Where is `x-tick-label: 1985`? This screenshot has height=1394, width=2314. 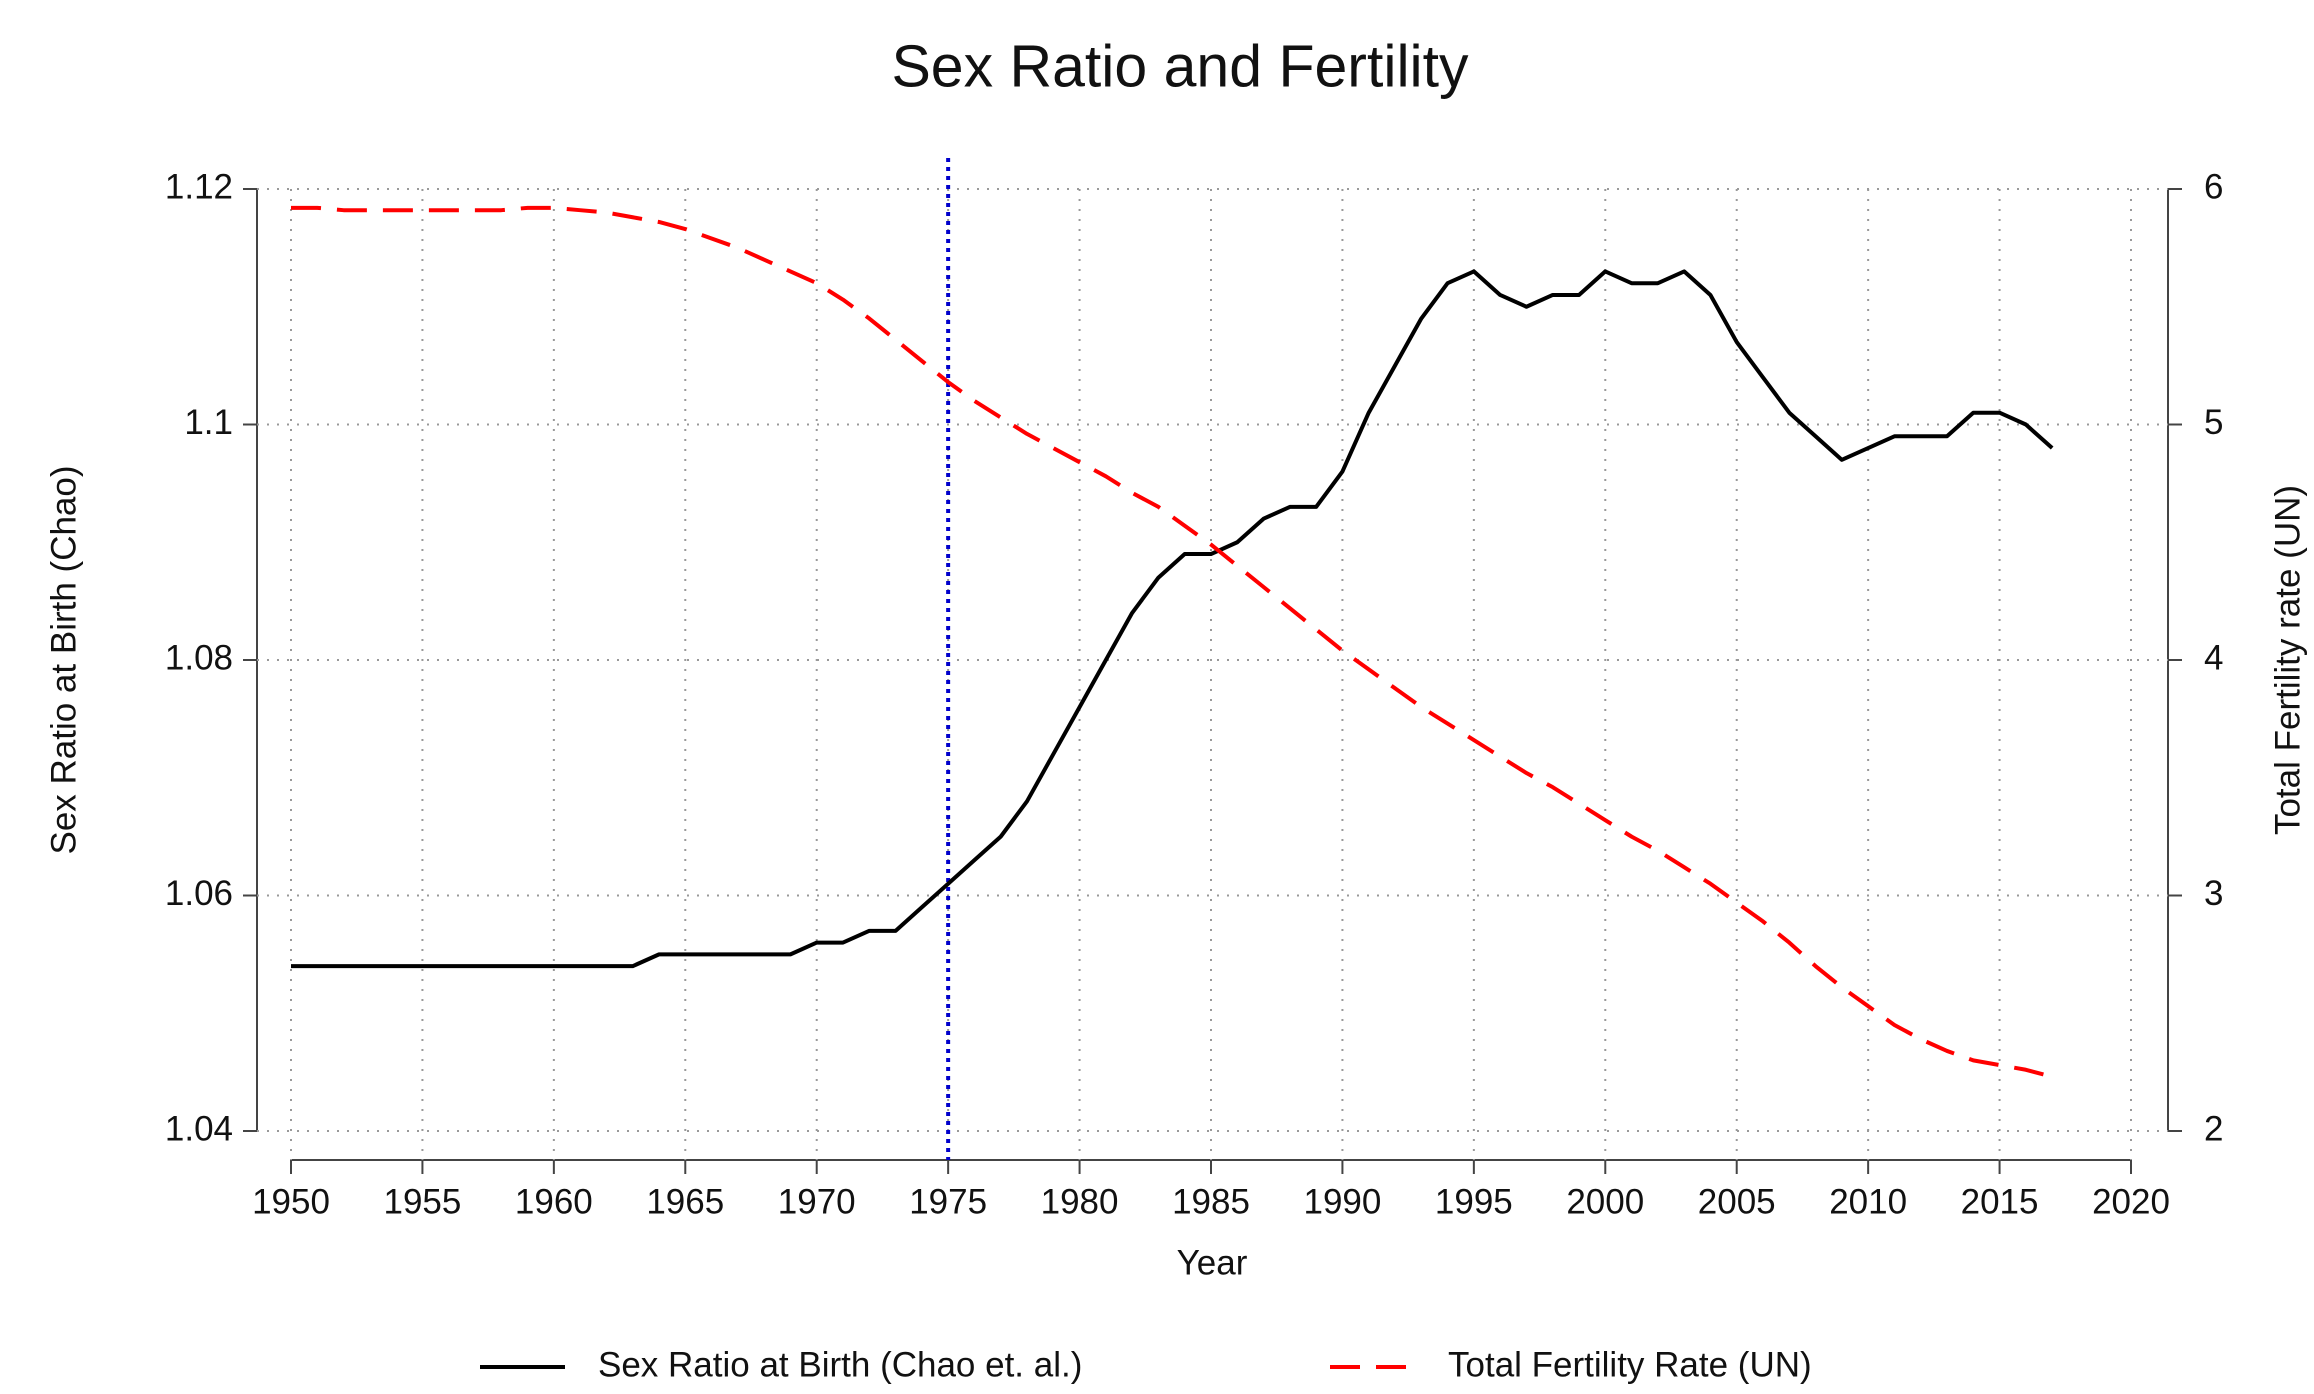 x-tick-label: 1985 is located at coordinates (1211, 1201).